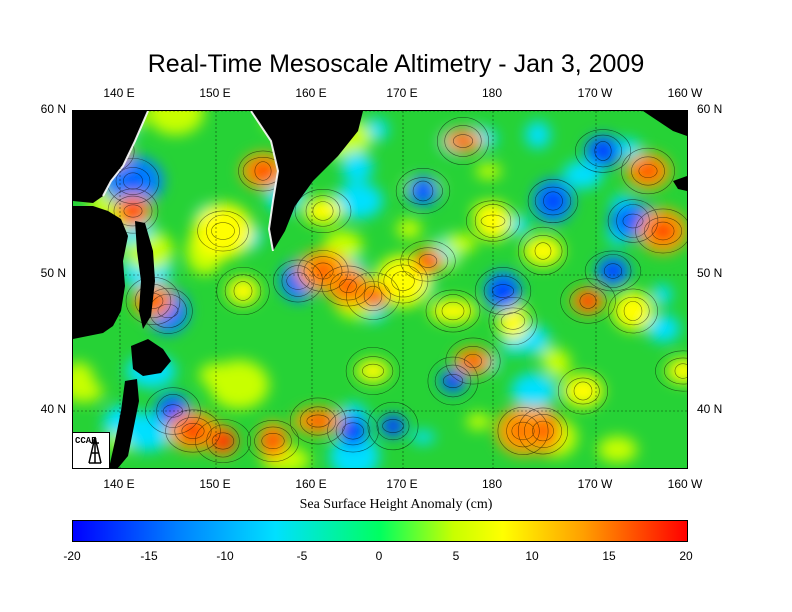 This screenshot has height=612, width=792. I want to click on colorbar, so click(380, 531).